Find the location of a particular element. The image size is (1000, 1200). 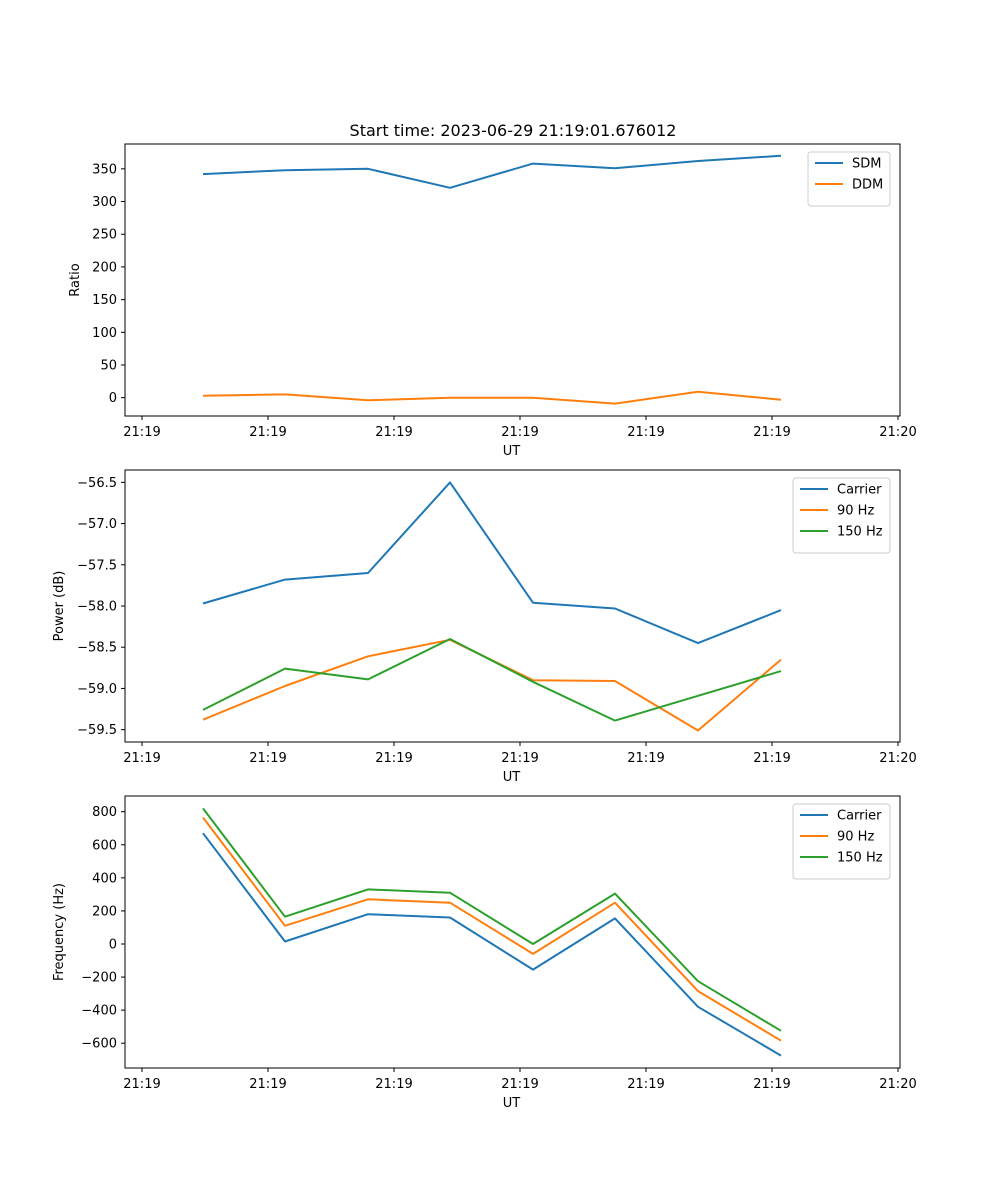

y-tick-label: 300 is located at coordinates (104, 202).